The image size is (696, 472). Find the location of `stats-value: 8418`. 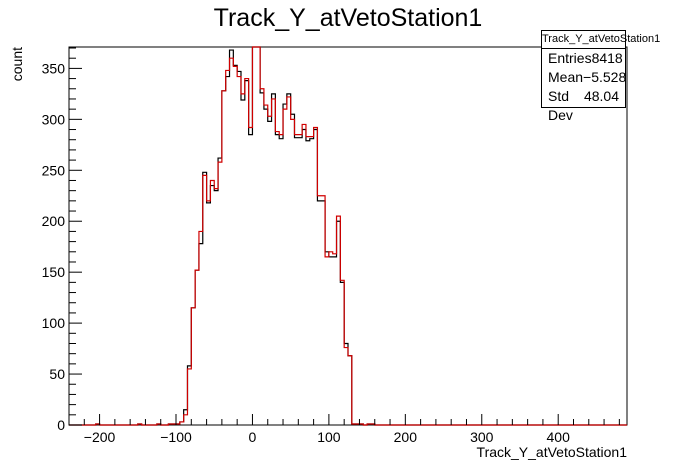

stats-value: 8418 is located at coordinates (607, 58).